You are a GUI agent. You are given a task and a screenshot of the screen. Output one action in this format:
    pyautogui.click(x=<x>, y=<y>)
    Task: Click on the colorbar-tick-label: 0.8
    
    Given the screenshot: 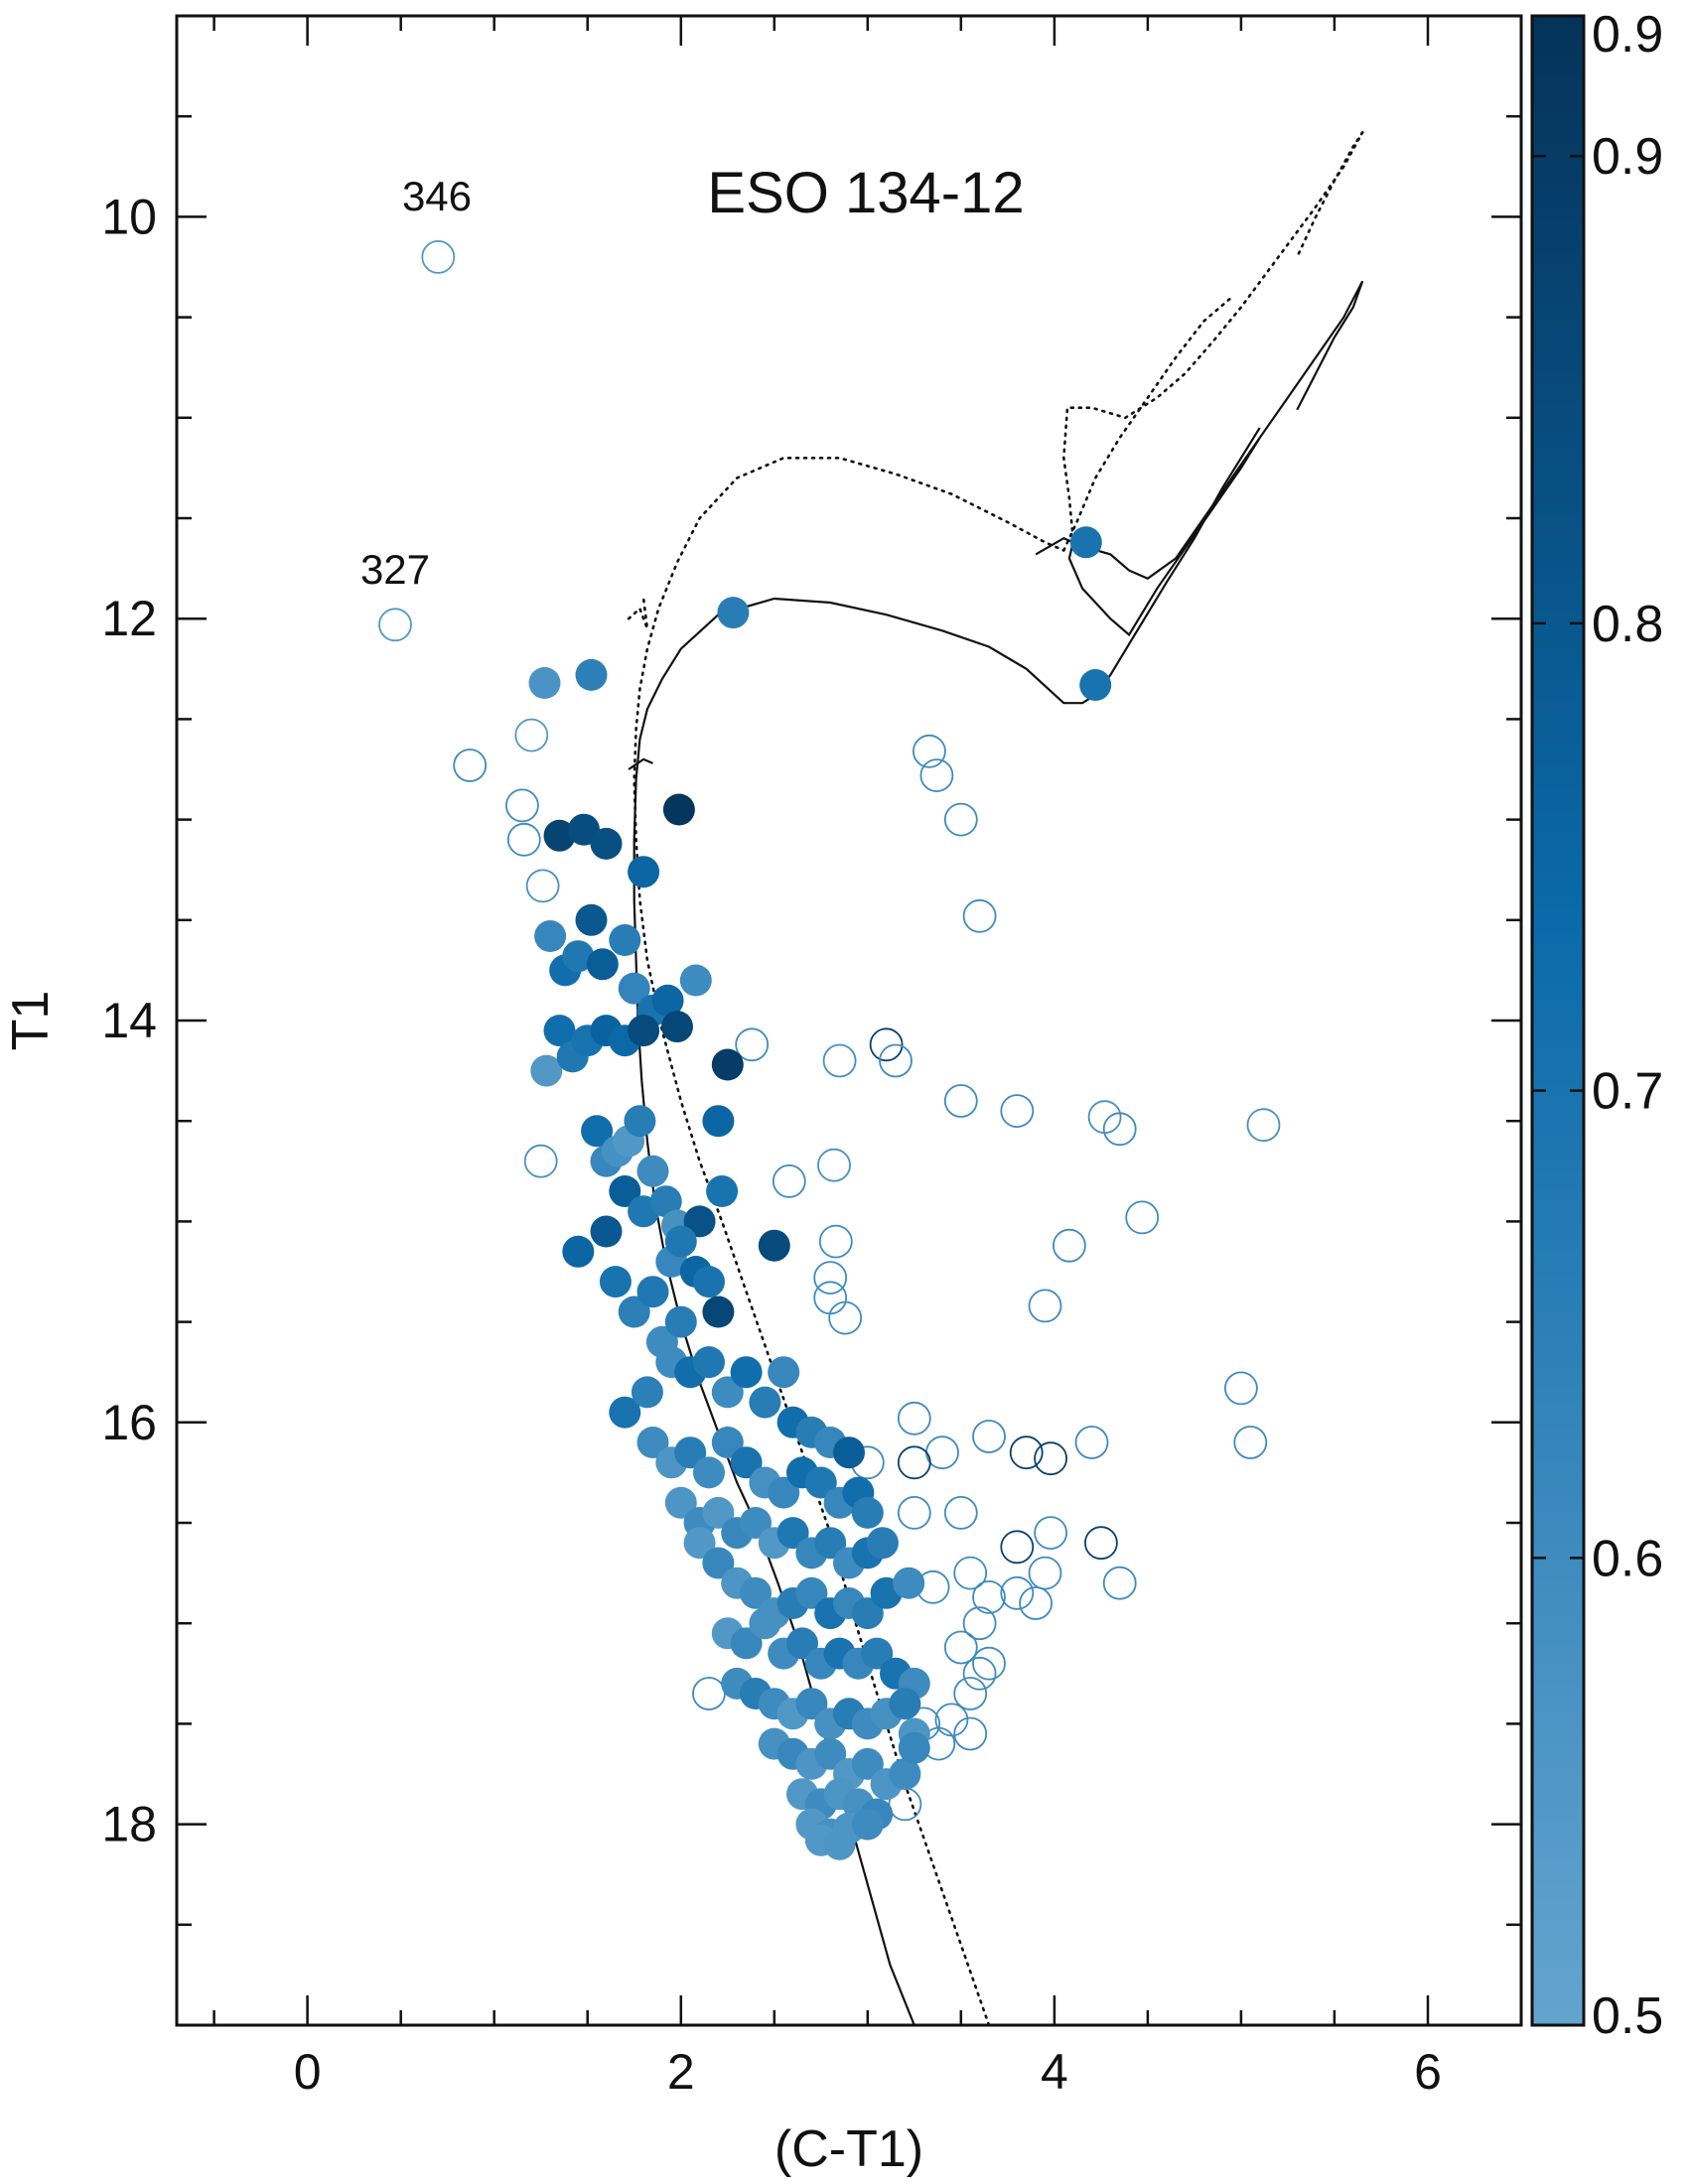 What is the action you would take?
    pyautogui.click(x=1627, y=624)
    